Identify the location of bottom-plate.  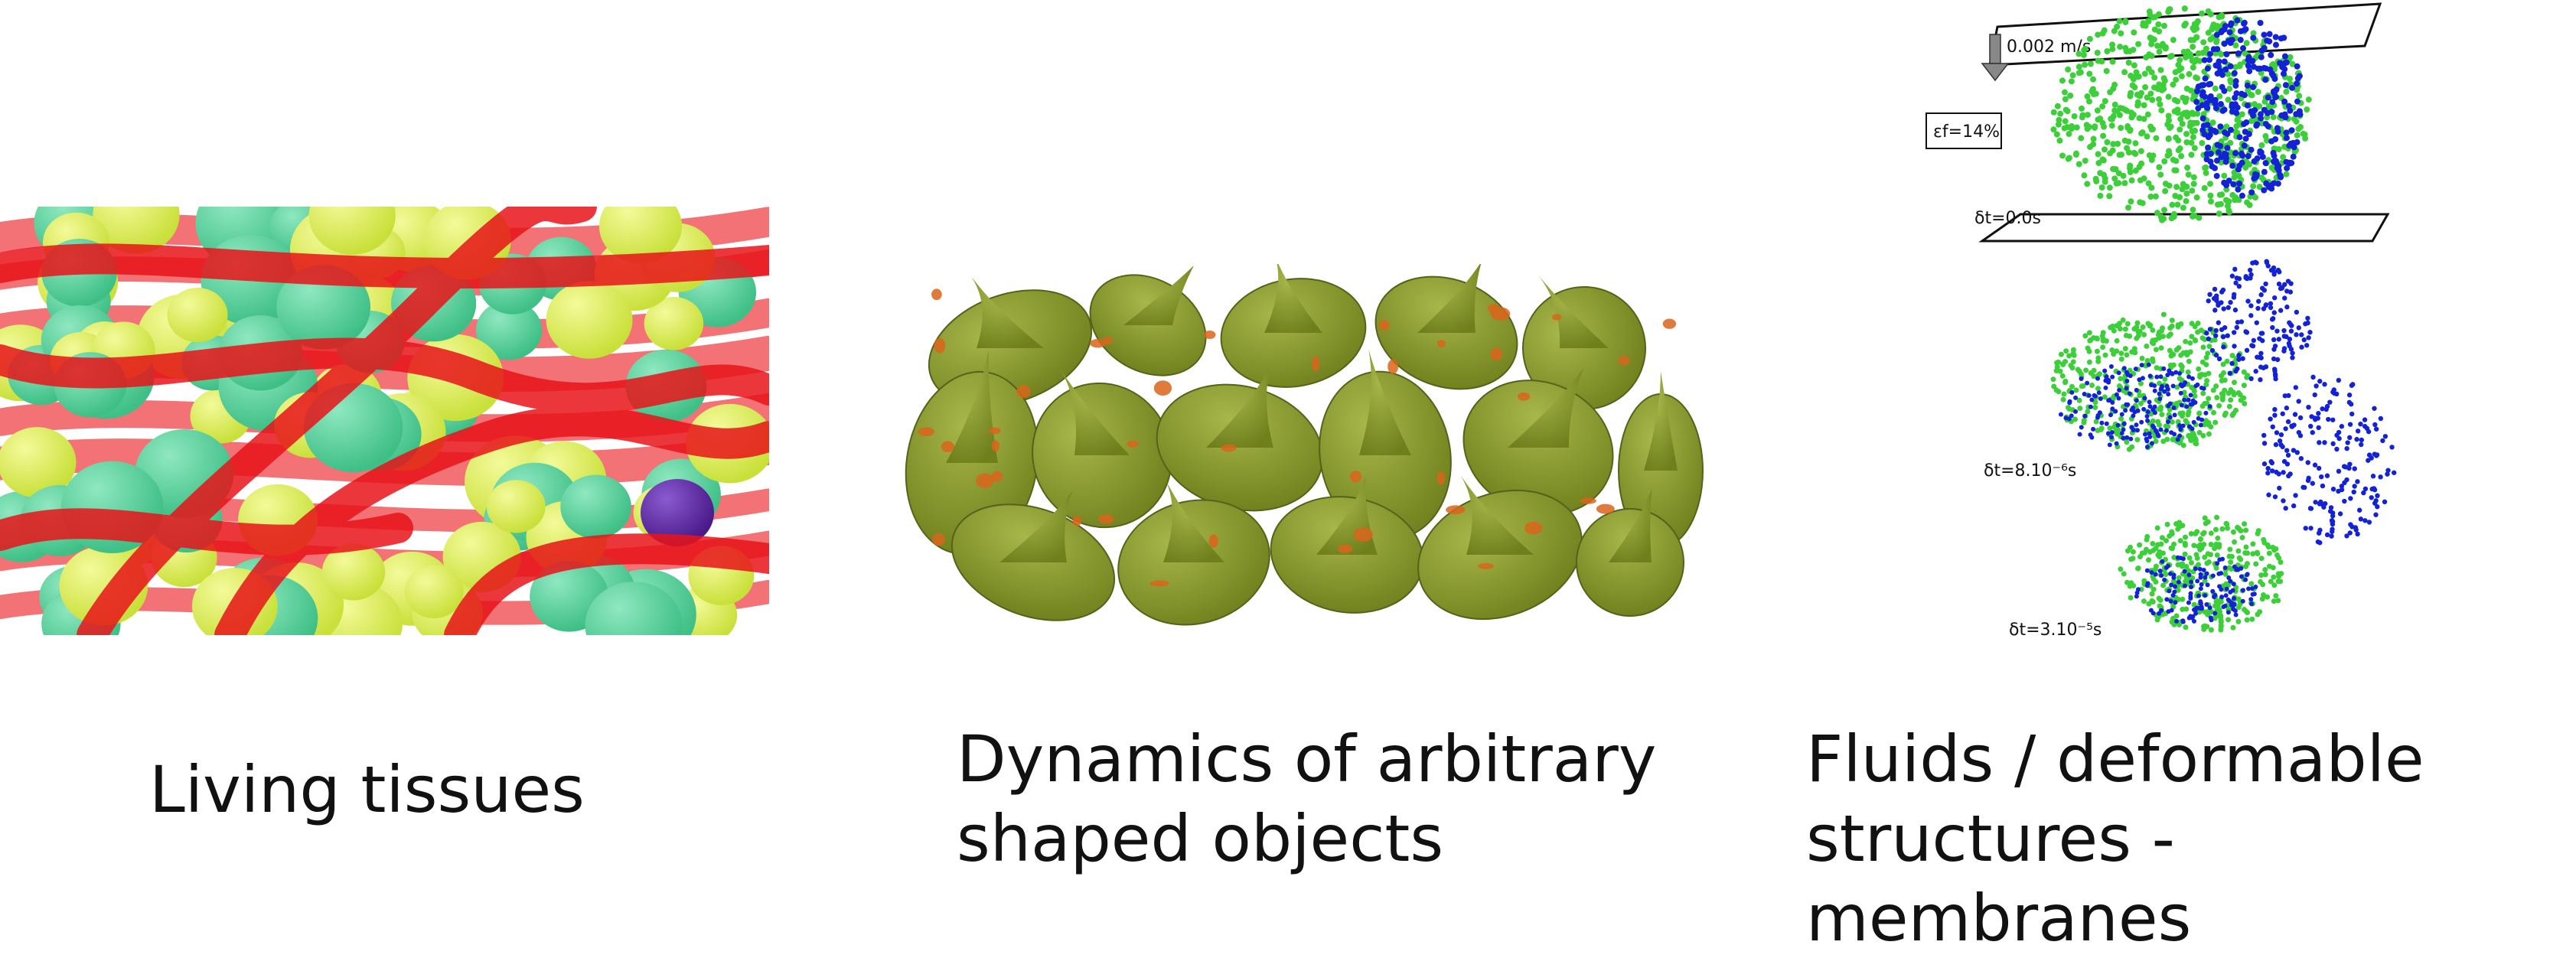
(2184, 228).